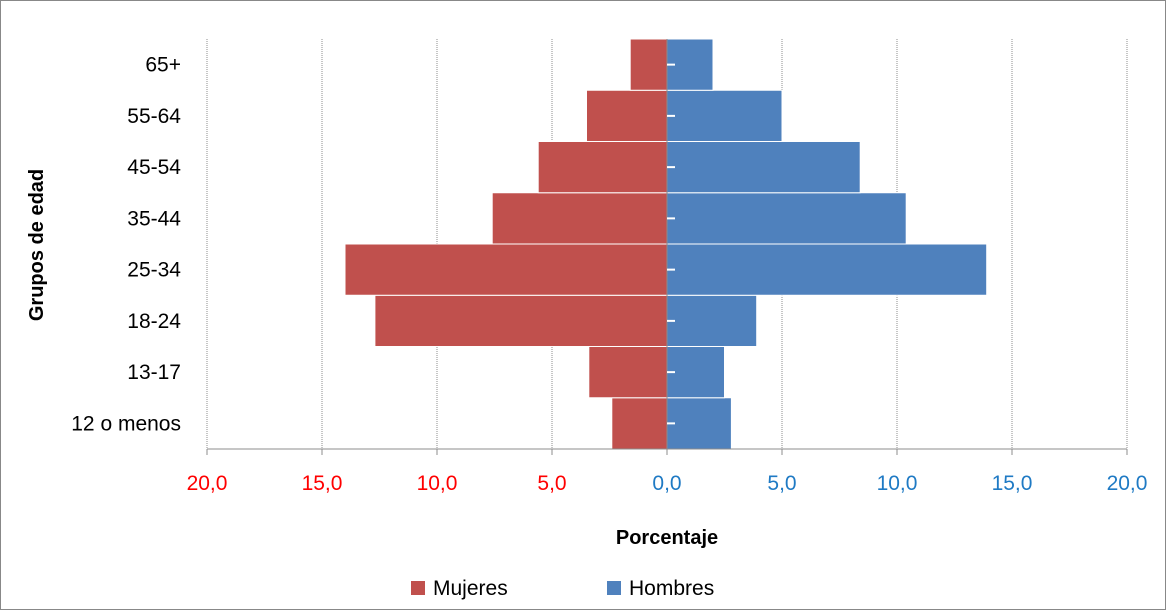 This screenshot has height=610, width=1166. What do you see at coordinates (154, 167) in the screenshot?
I see `category-label-45-54: 45-54` at bounding box center [154, 167].